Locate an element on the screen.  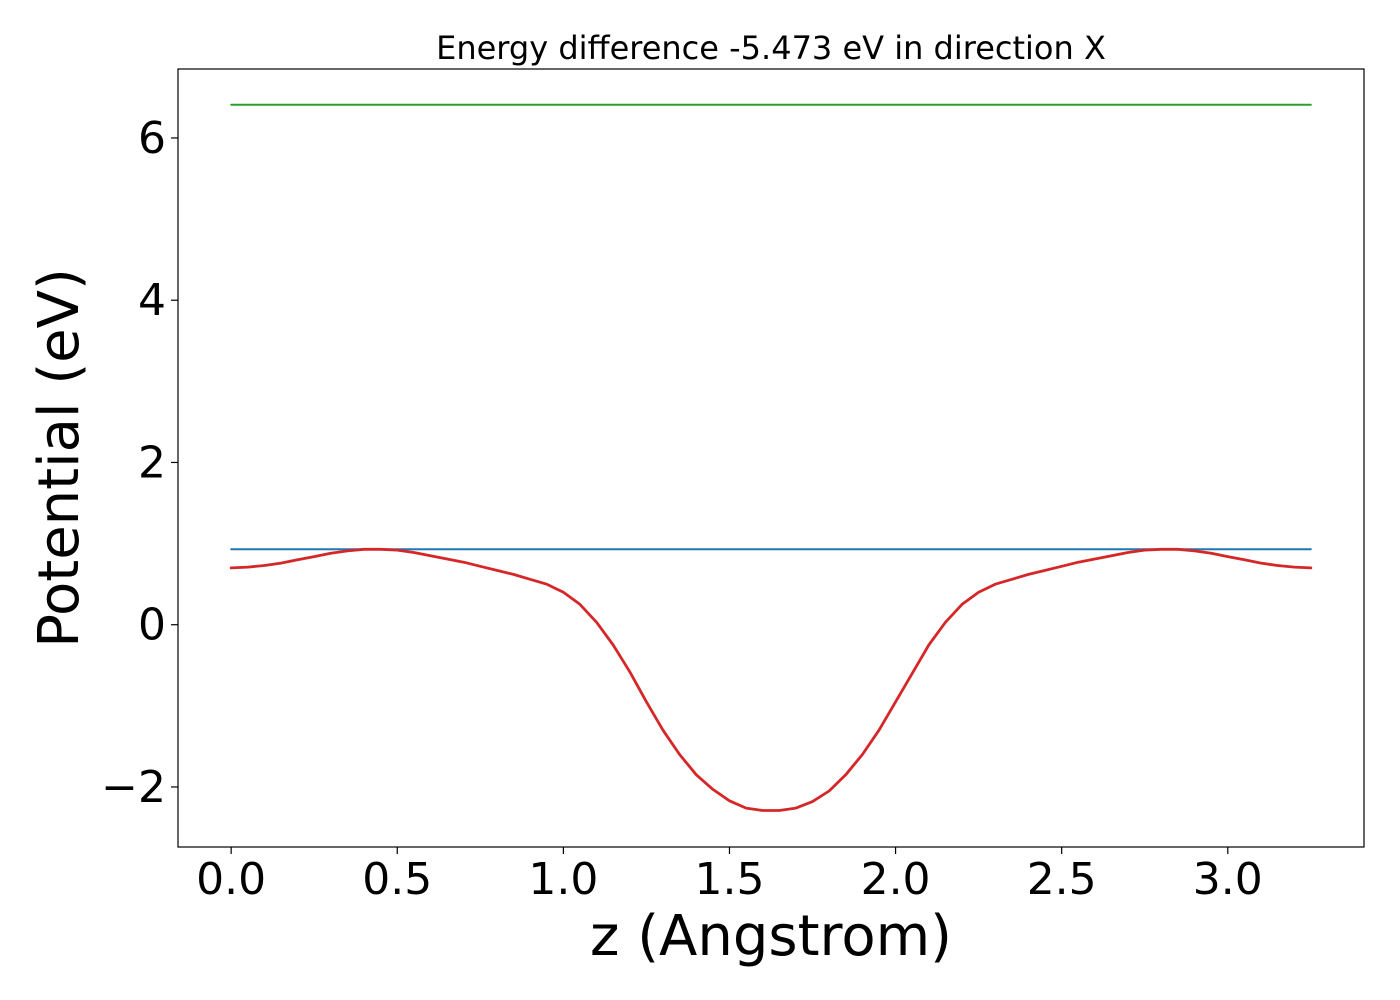
y-axis-ticks: −2 0 2 4 6 is located at coordinates (139, 463).